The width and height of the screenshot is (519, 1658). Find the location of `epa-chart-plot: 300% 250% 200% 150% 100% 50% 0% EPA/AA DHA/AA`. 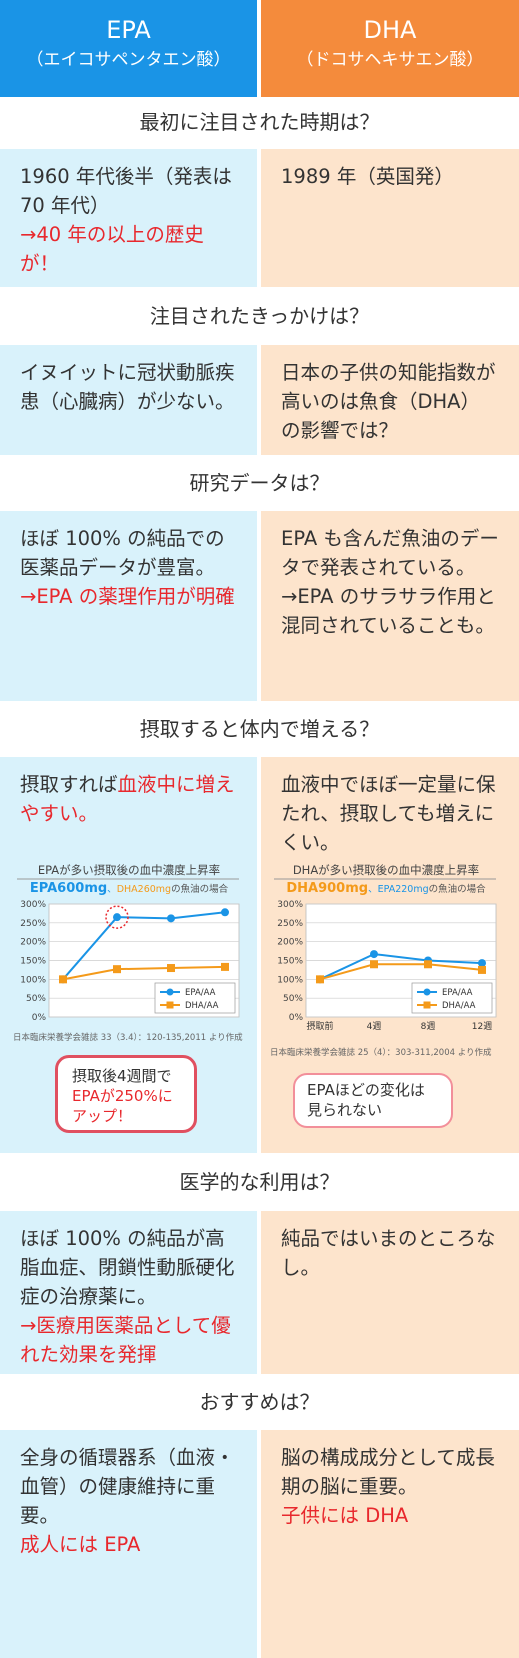

epa-chart-plot: 300% 250% 200% 150% 100% 50% 0% EPA/AA DHA/AA is located at coordinates (130, 961).